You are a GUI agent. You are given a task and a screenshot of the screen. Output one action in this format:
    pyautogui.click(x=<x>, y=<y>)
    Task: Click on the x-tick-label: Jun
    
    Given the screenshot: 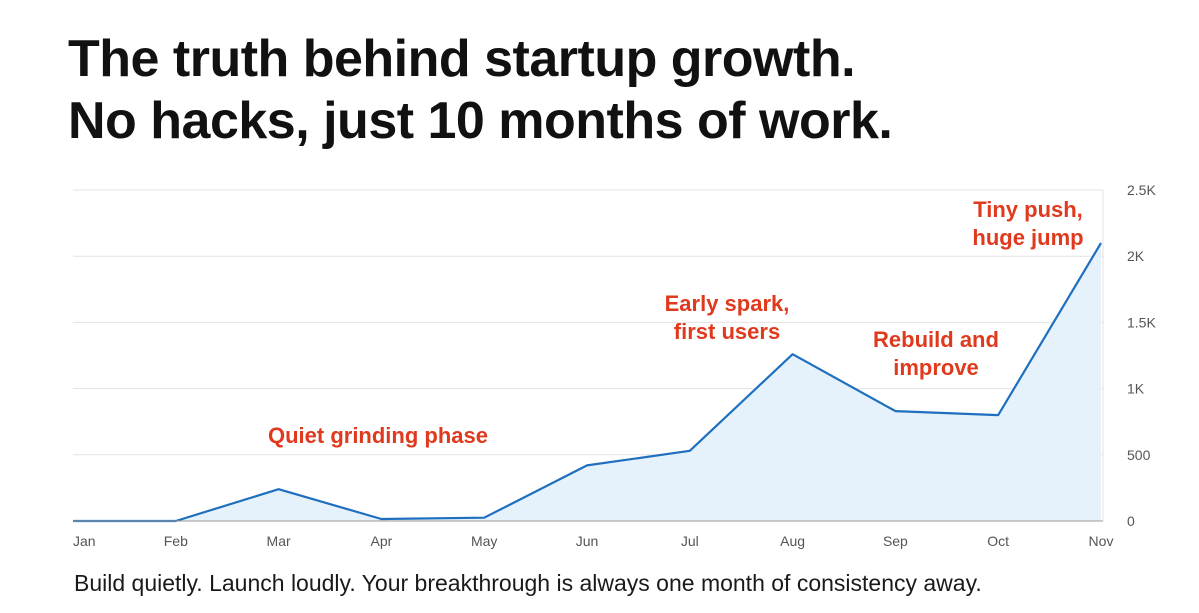 What is the action you would take?
    pyautogui.click(x=587, y=541)
    